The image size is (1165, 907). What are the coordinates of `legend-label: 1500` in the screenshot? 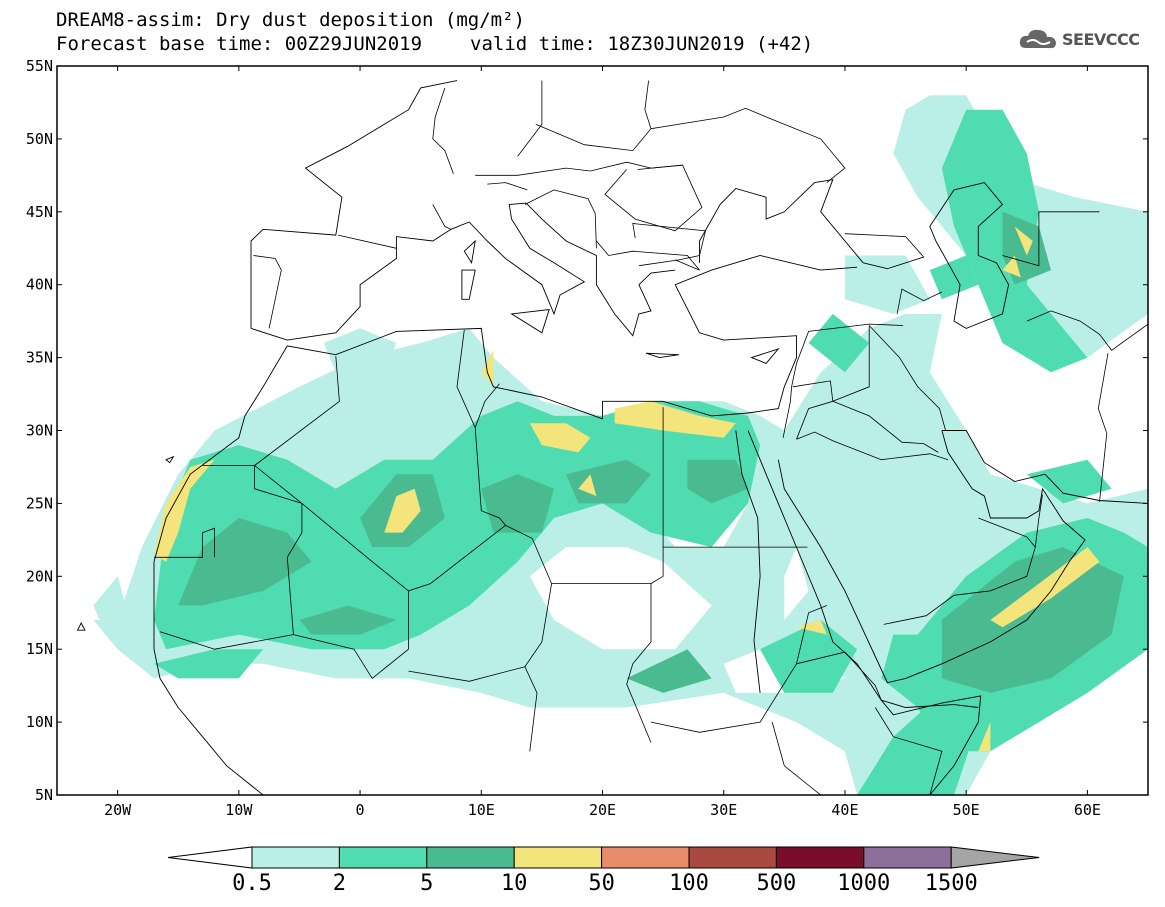 It's located at (951, 883).